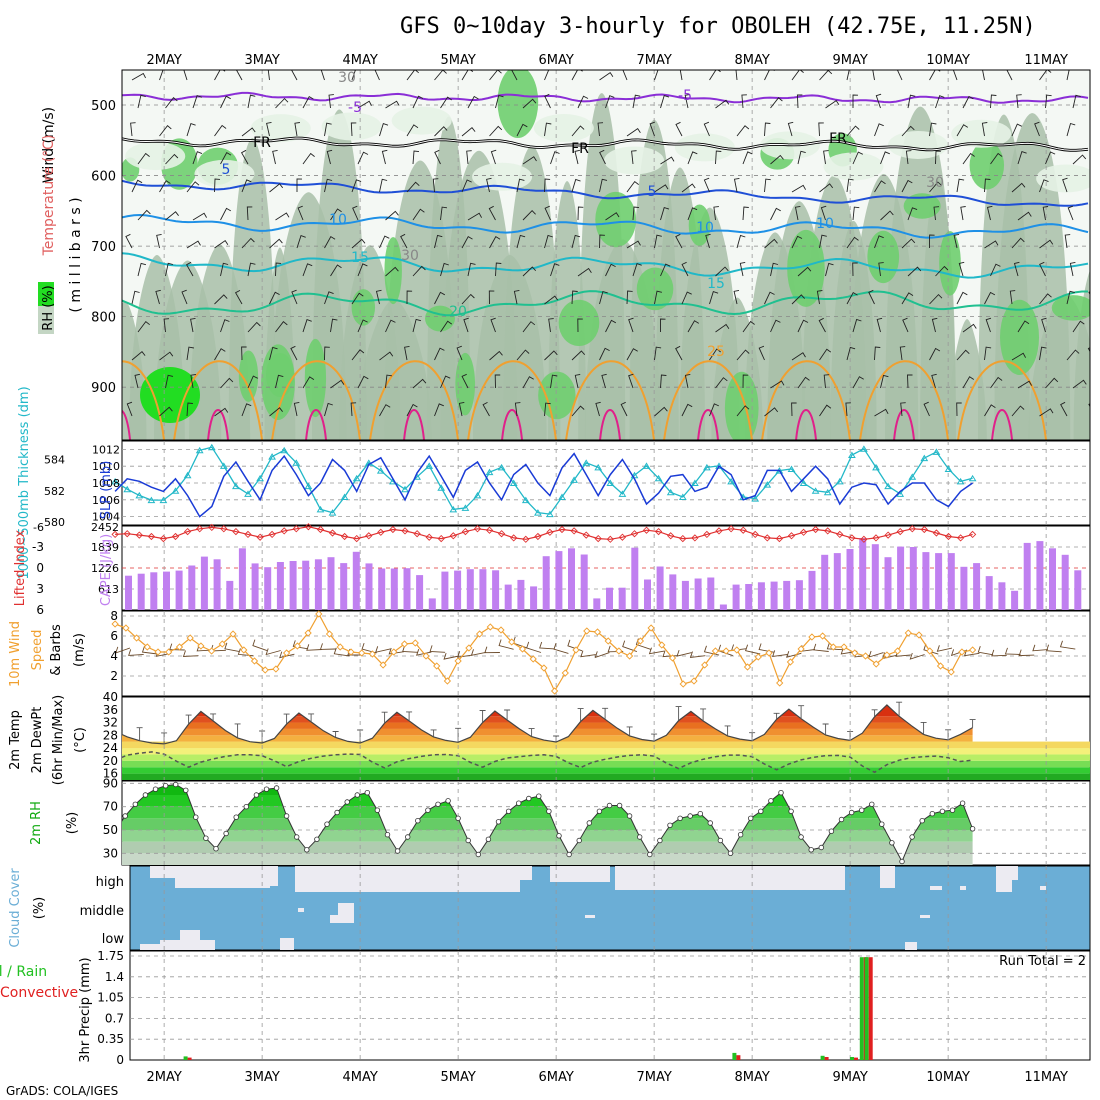 The width and height of the screenshot is (1100, 1100). Describe the element at coordinates (948, 1077) in the screenshot. I see `bottom-date-label: 10MAY` at that location.